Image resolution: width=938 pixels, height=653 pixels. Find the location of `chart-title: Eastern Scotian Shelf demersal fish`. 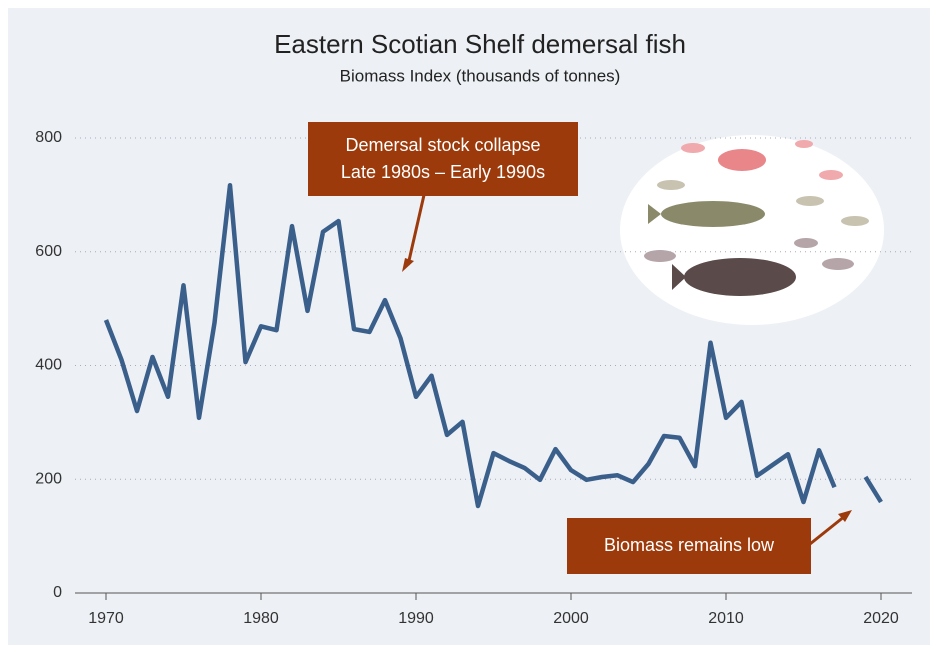

chart-title: Eastern Scotian Shelf demersal fish is located at coordinates (480, 44).